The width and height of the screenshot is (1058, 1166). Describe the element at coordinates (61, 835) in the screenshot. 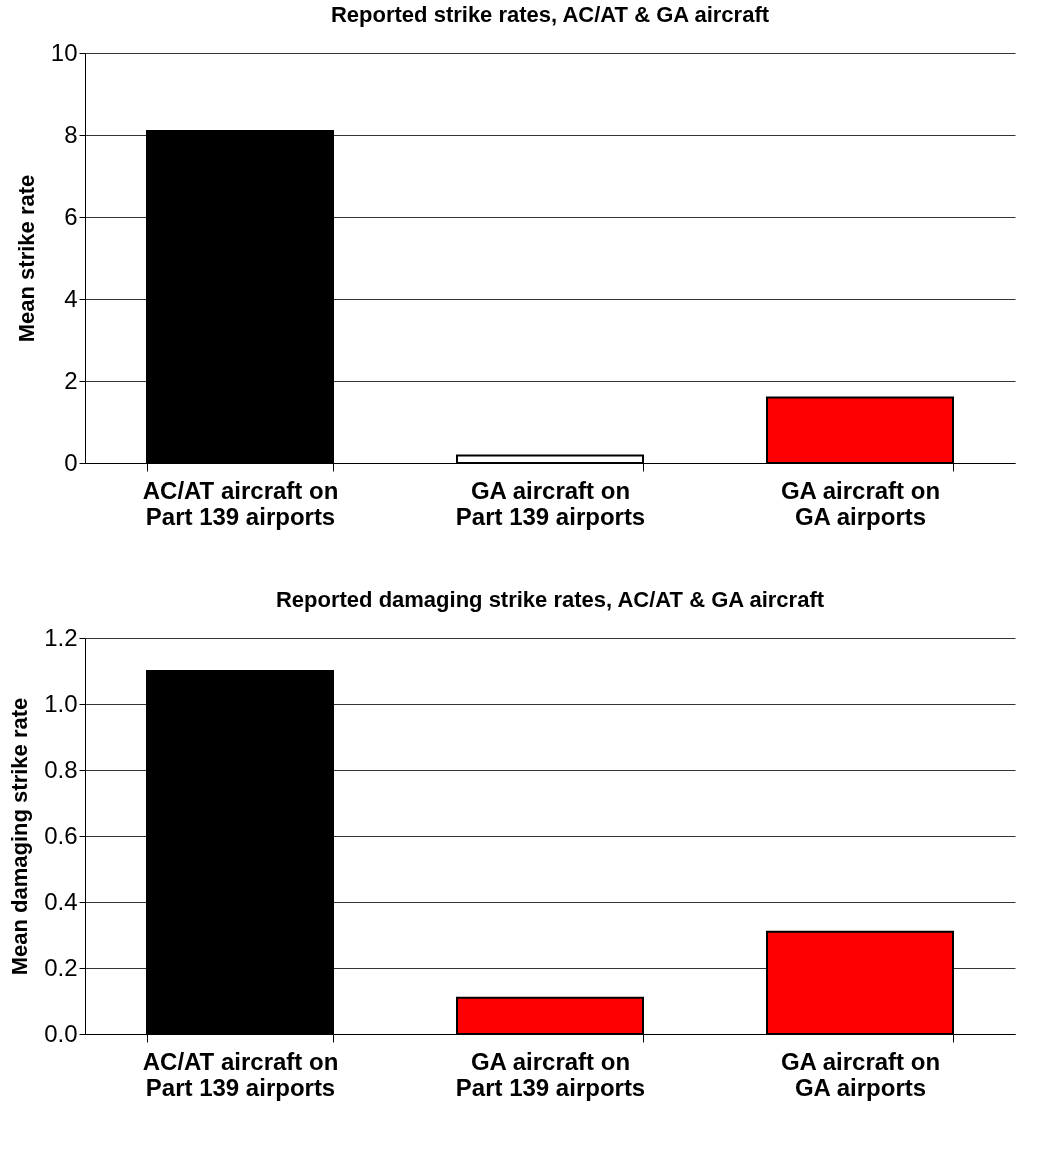

I see `y-tick-label: 0.6` at that location.